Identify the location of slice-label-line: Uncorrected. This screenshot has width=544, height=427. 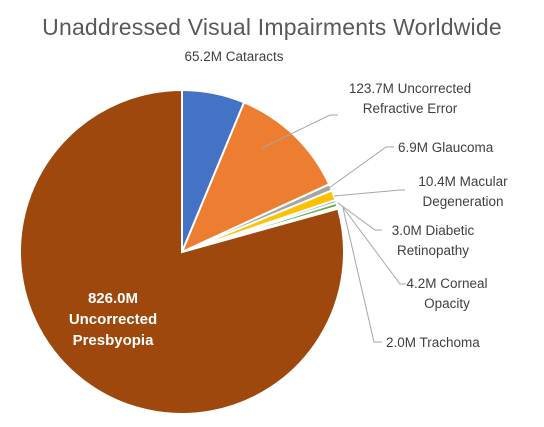
(113, 319).